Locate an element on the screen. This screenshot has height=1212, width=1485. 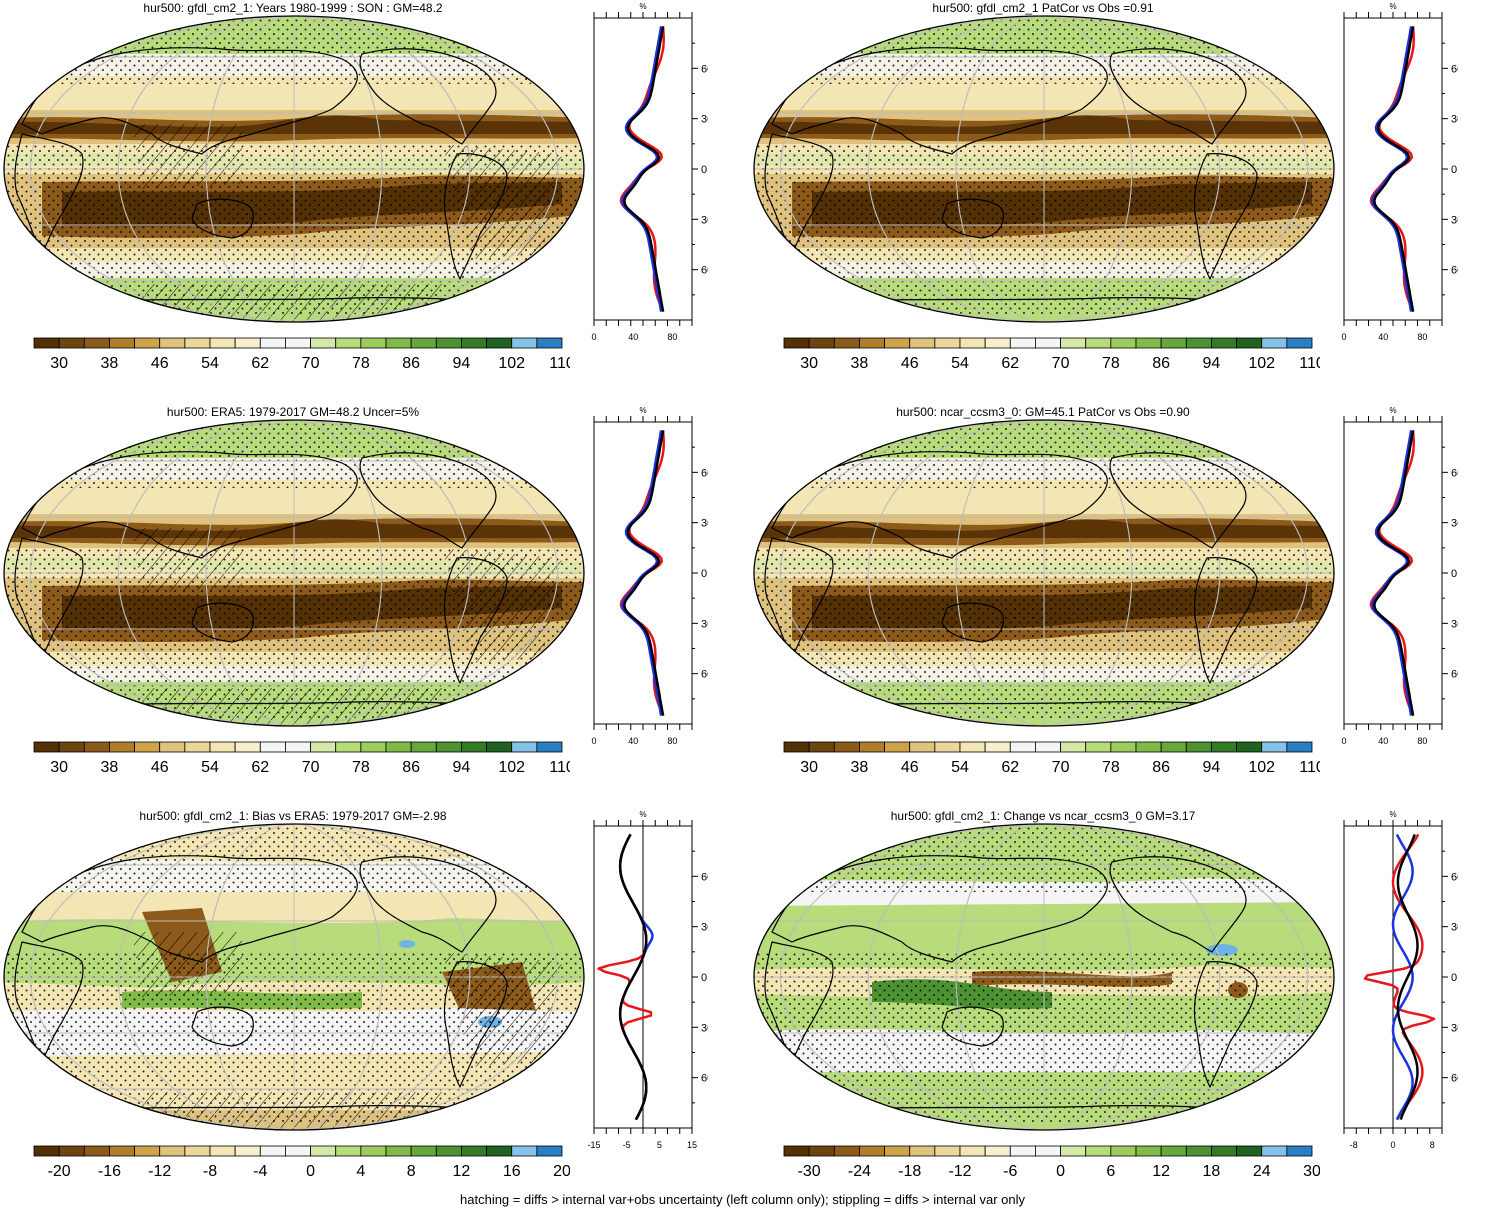
colorbar-label: 62 is located at coordinates (260, 767).